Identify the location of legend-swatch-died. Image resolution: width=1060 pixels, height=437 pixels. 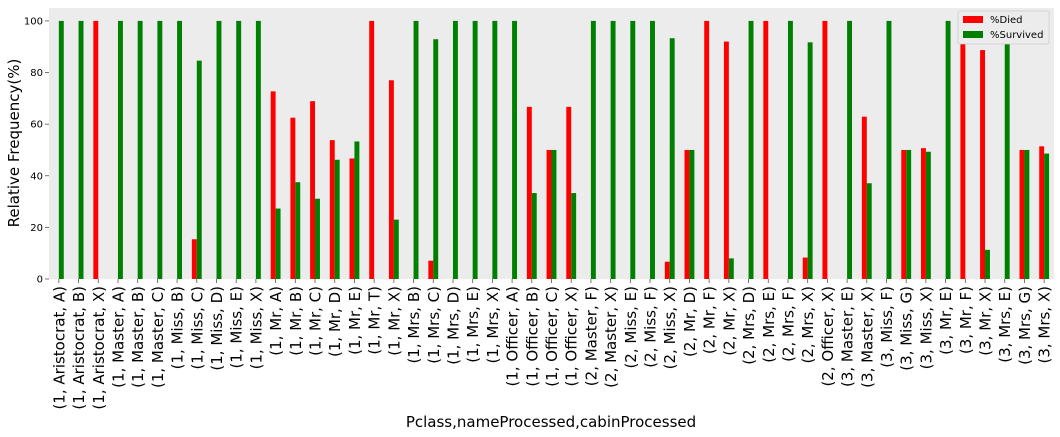
(973, 19).